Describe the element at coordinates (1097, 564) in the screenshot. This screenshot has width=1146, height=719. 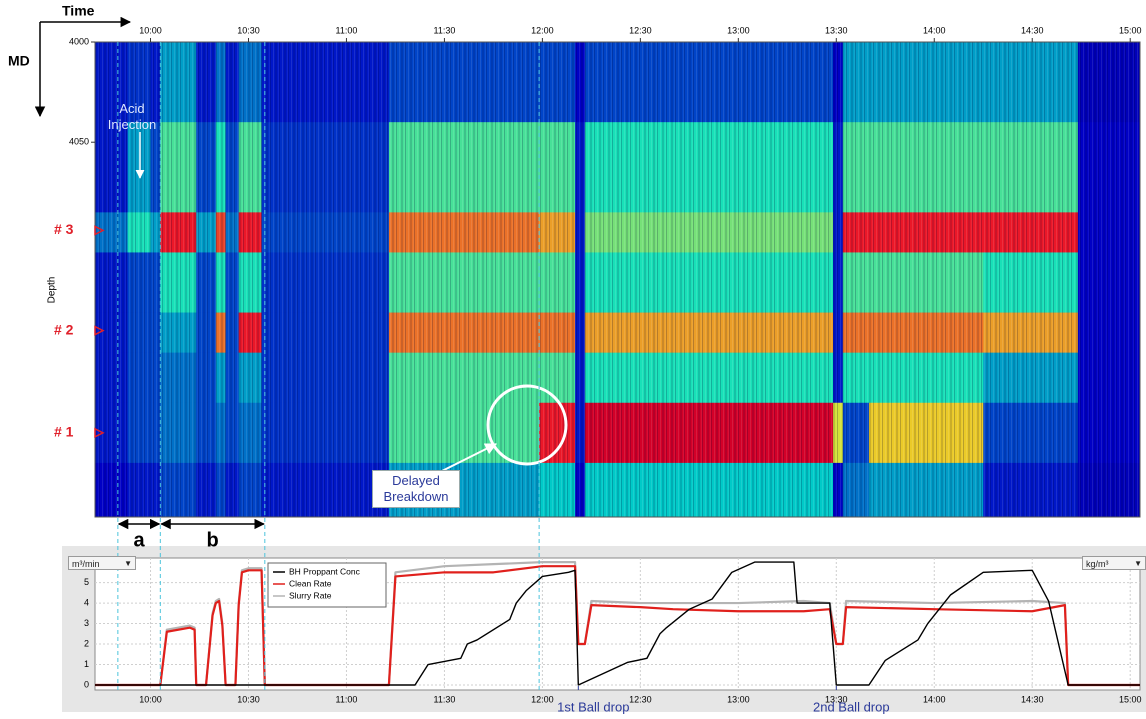
I see `y2-unit: kg/m³` at that location.